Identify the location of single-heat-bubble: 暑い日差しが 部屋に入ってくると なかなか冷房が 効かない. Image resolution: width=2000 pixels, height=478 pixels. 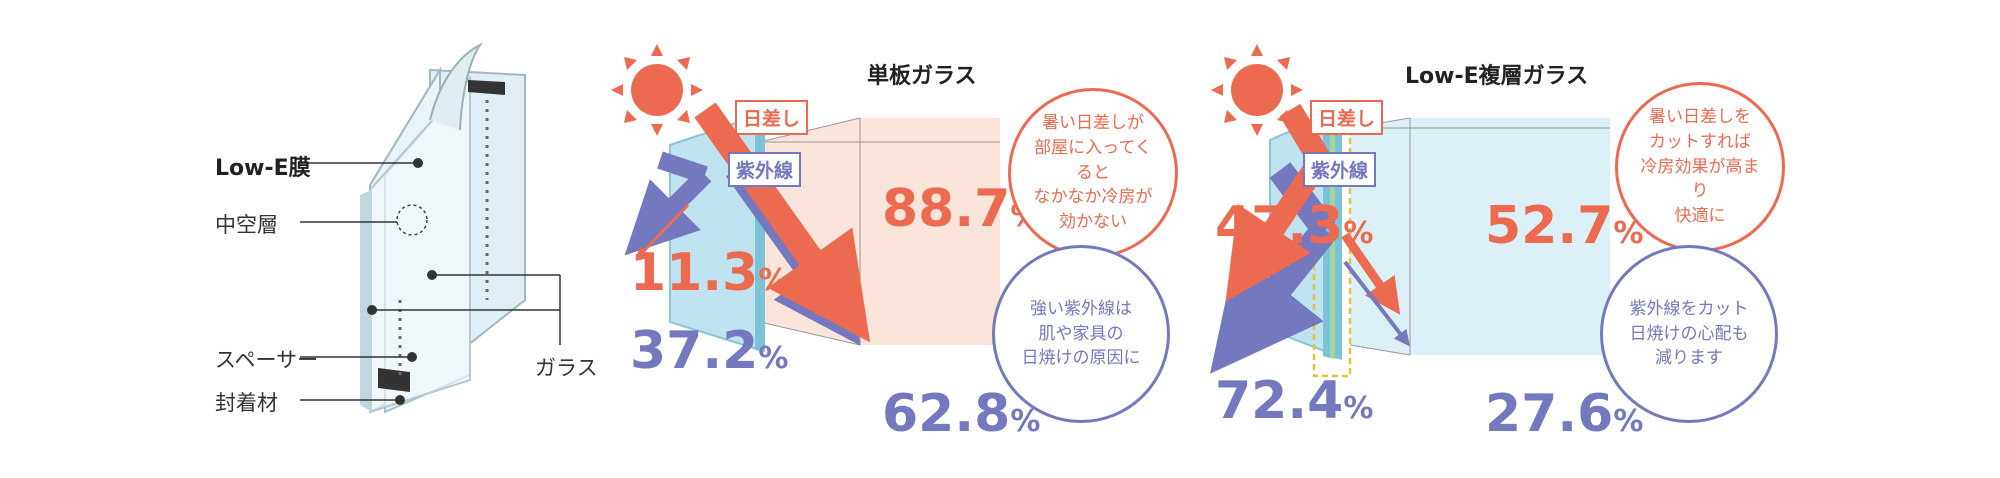
(1093, 173).